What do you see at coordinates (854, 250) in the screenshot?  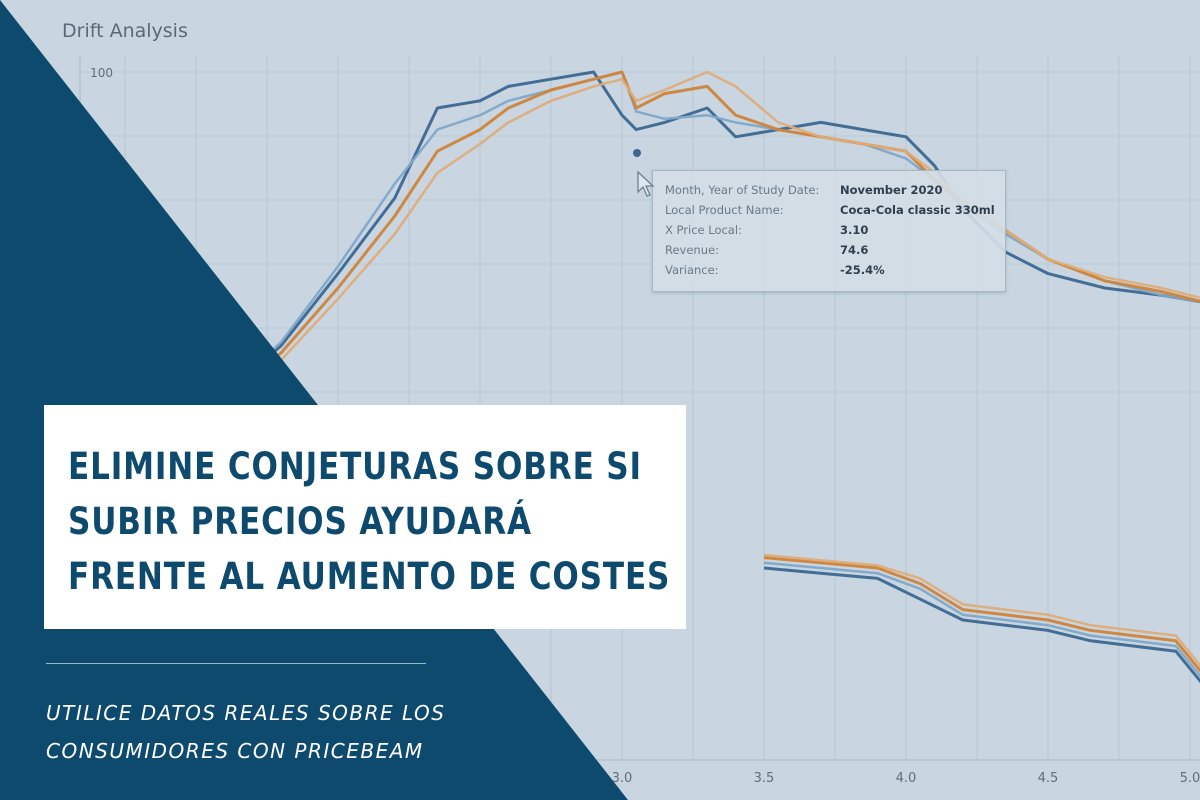 I see `tooltip-value: 74.6` at bounding box center [854, 250].